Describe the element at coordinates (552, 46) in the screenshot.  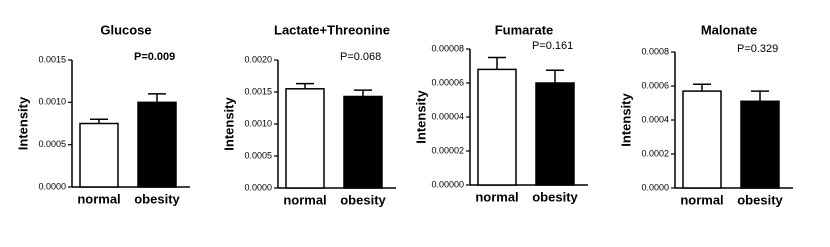
I see `annotation: P=0.161` at that location.